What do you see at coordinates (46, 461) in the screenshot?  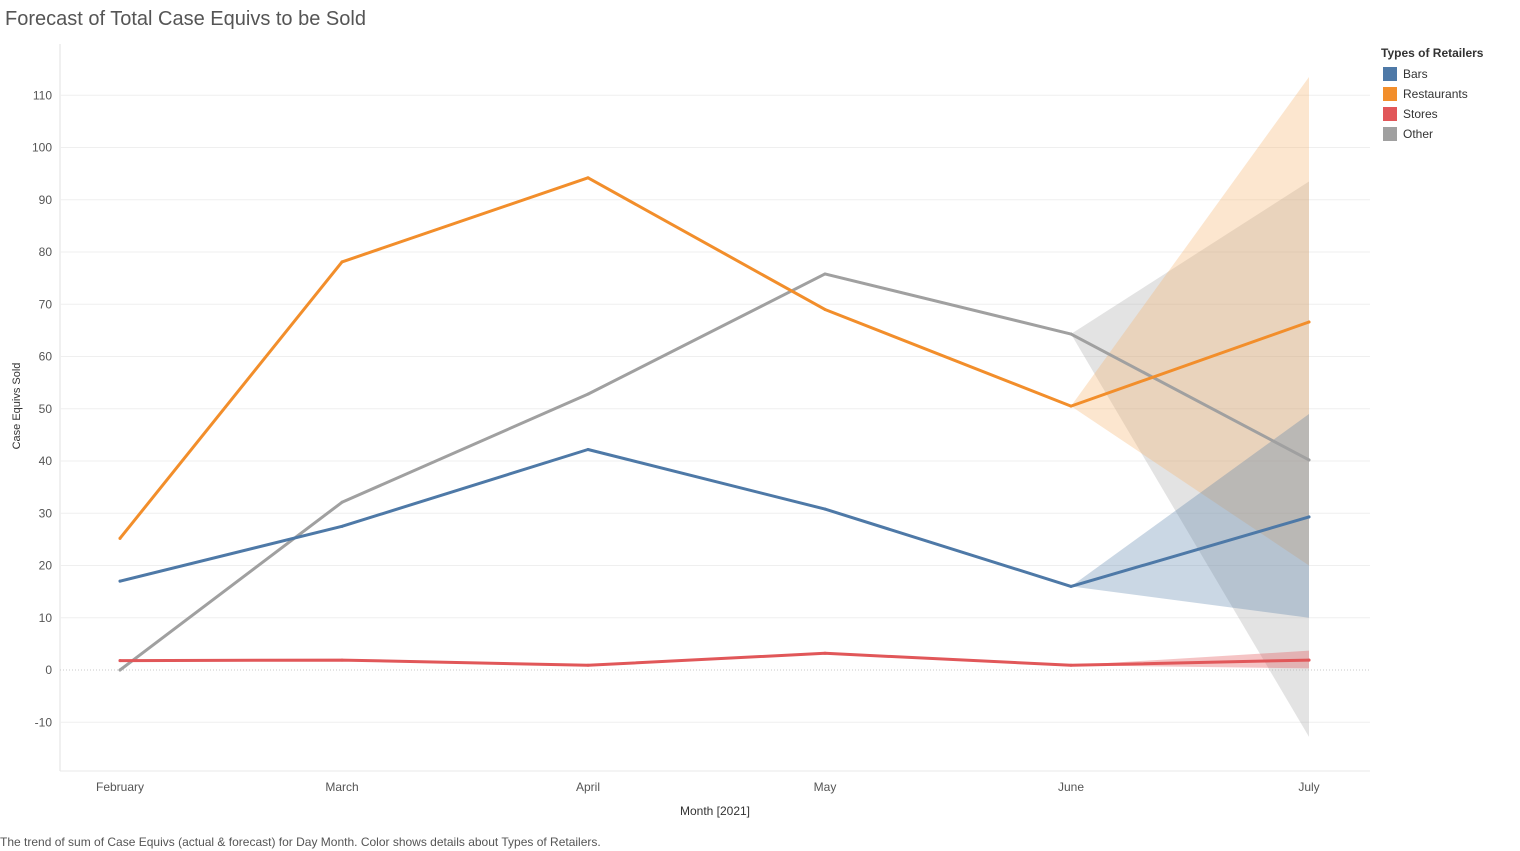 I see `y-tick-label-40: 40` at bounding box center [46, 461].